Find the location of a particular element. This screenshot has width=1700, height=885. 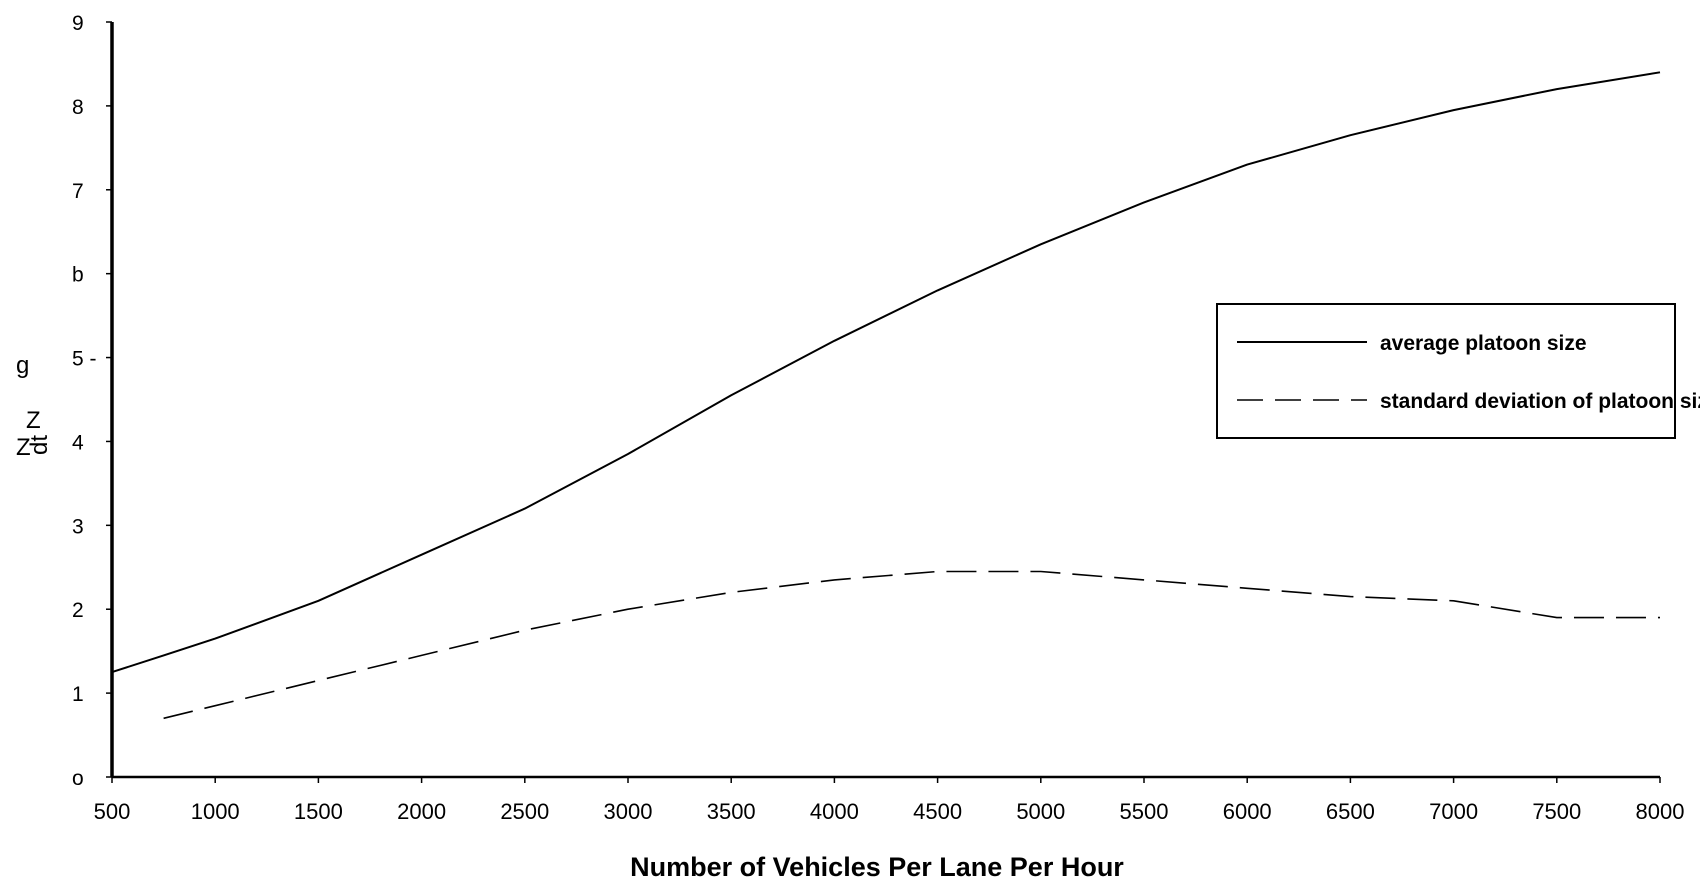

y-axis-label: g Z Z dt is located at coordinates (34, 406).